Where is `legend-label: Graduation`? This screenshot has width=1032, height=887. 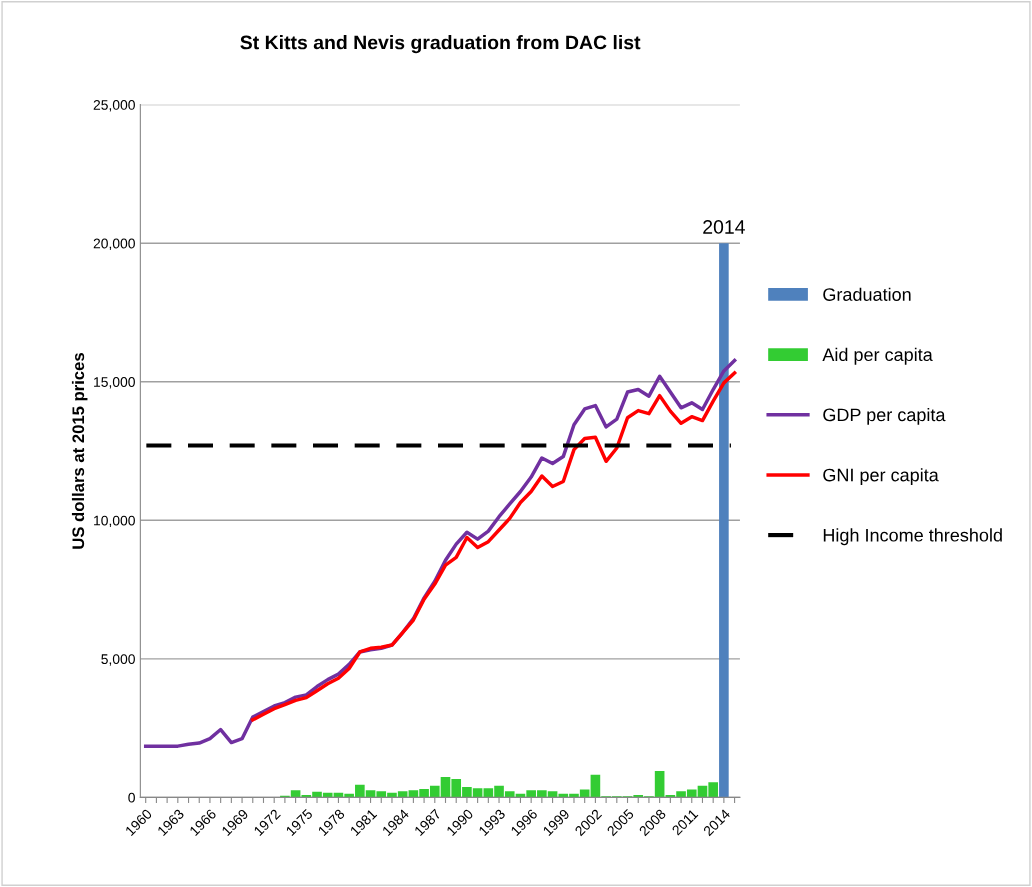 legend-label: Graduation is located at coordinates (867, 294).